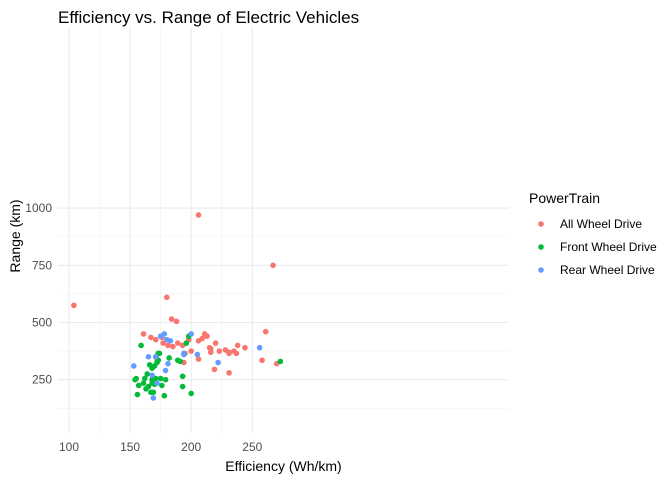 The width and height of the screenshot is (672, 480). What do you see at coordinates (601, 224) in the screenshot?
I see `legend-label: All Wheel Drive` at bounding box center [601, 224].